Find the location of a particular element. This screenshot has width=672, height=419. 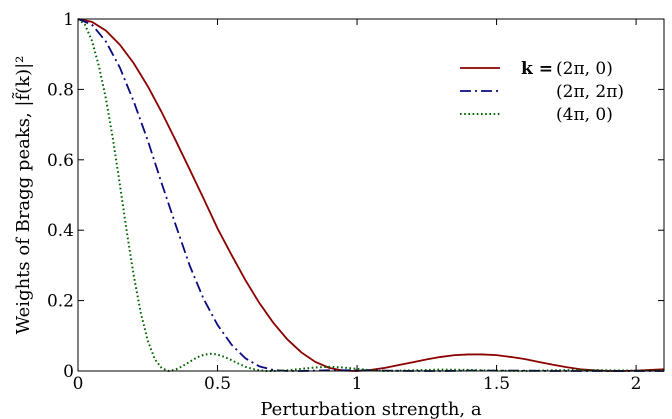

y-tick-label: 0.8 is located at coordinates (60, 90).